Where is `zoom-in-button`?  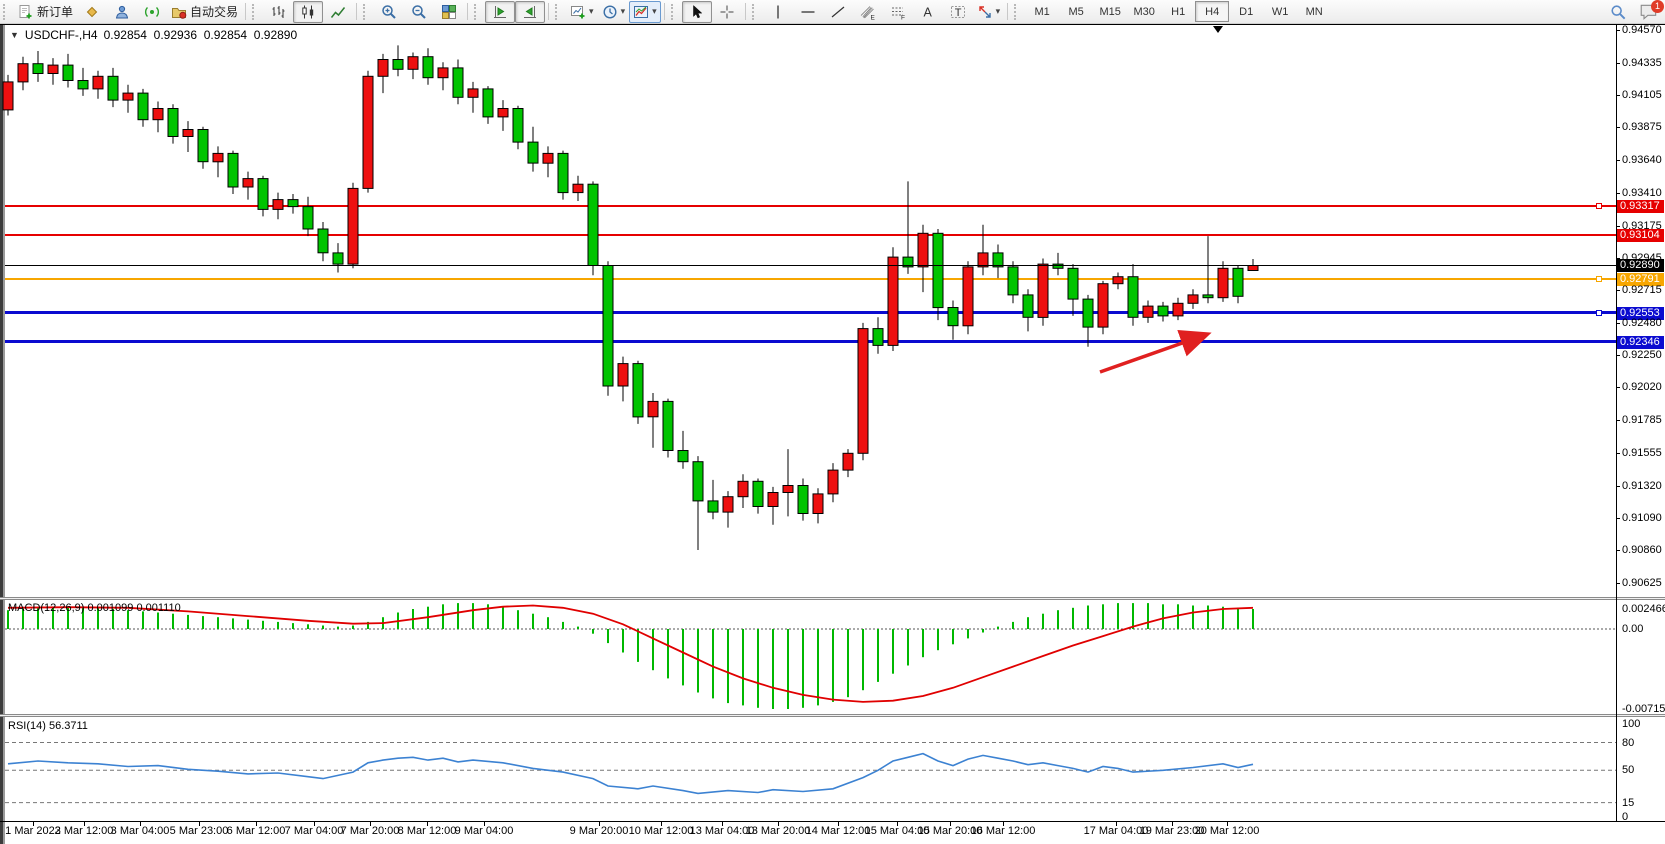
zoom-in-button is located at coordinates (389, 12).